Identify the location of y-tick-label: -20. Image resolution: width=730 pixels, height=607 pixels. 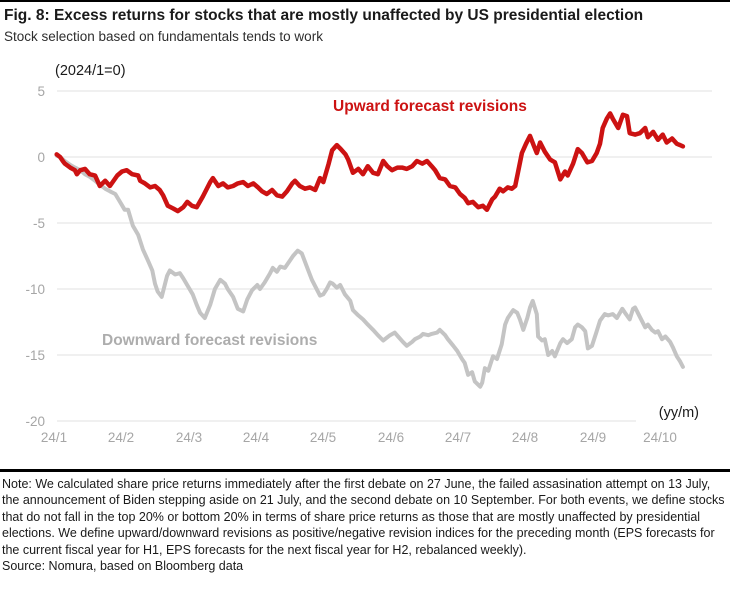
(35, 421).